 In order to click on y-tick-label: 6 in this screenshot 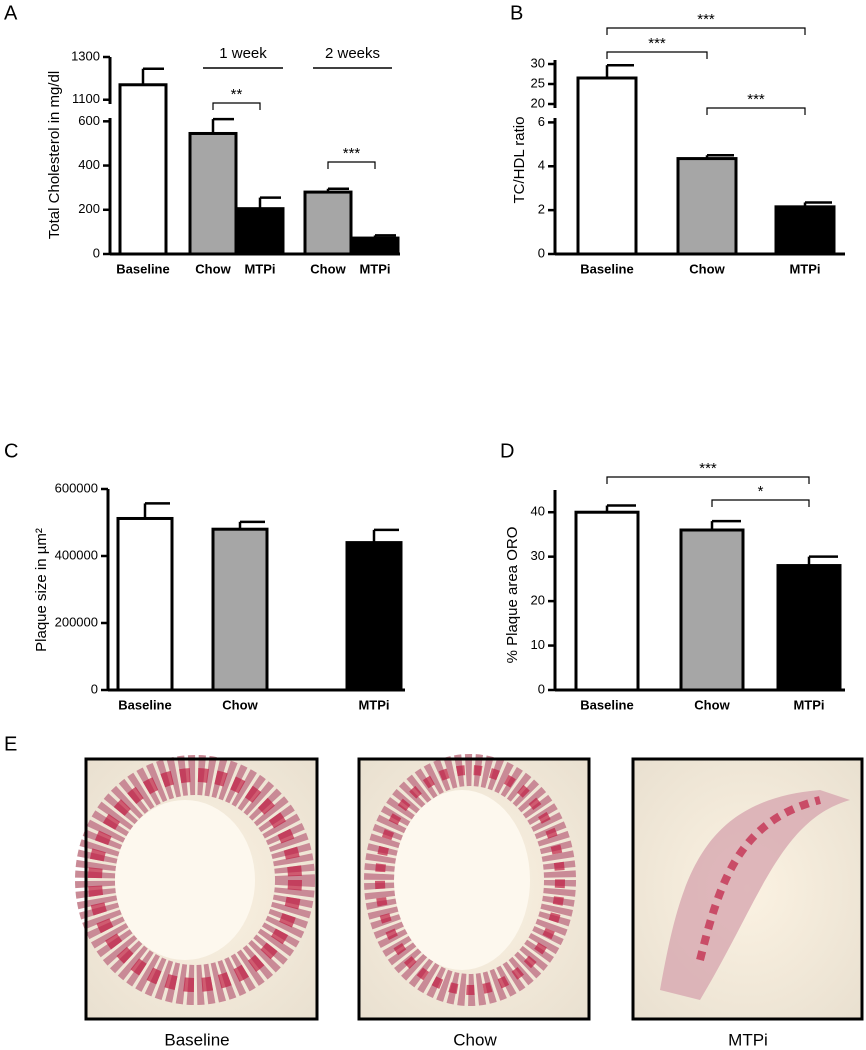, I will do `click(541, 121)`.